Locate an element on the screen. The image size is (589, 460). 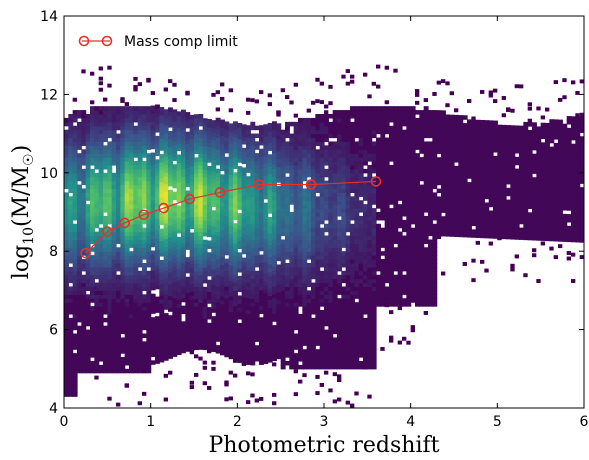
y-tick-label: 6 is located at coordinates (53, 331).